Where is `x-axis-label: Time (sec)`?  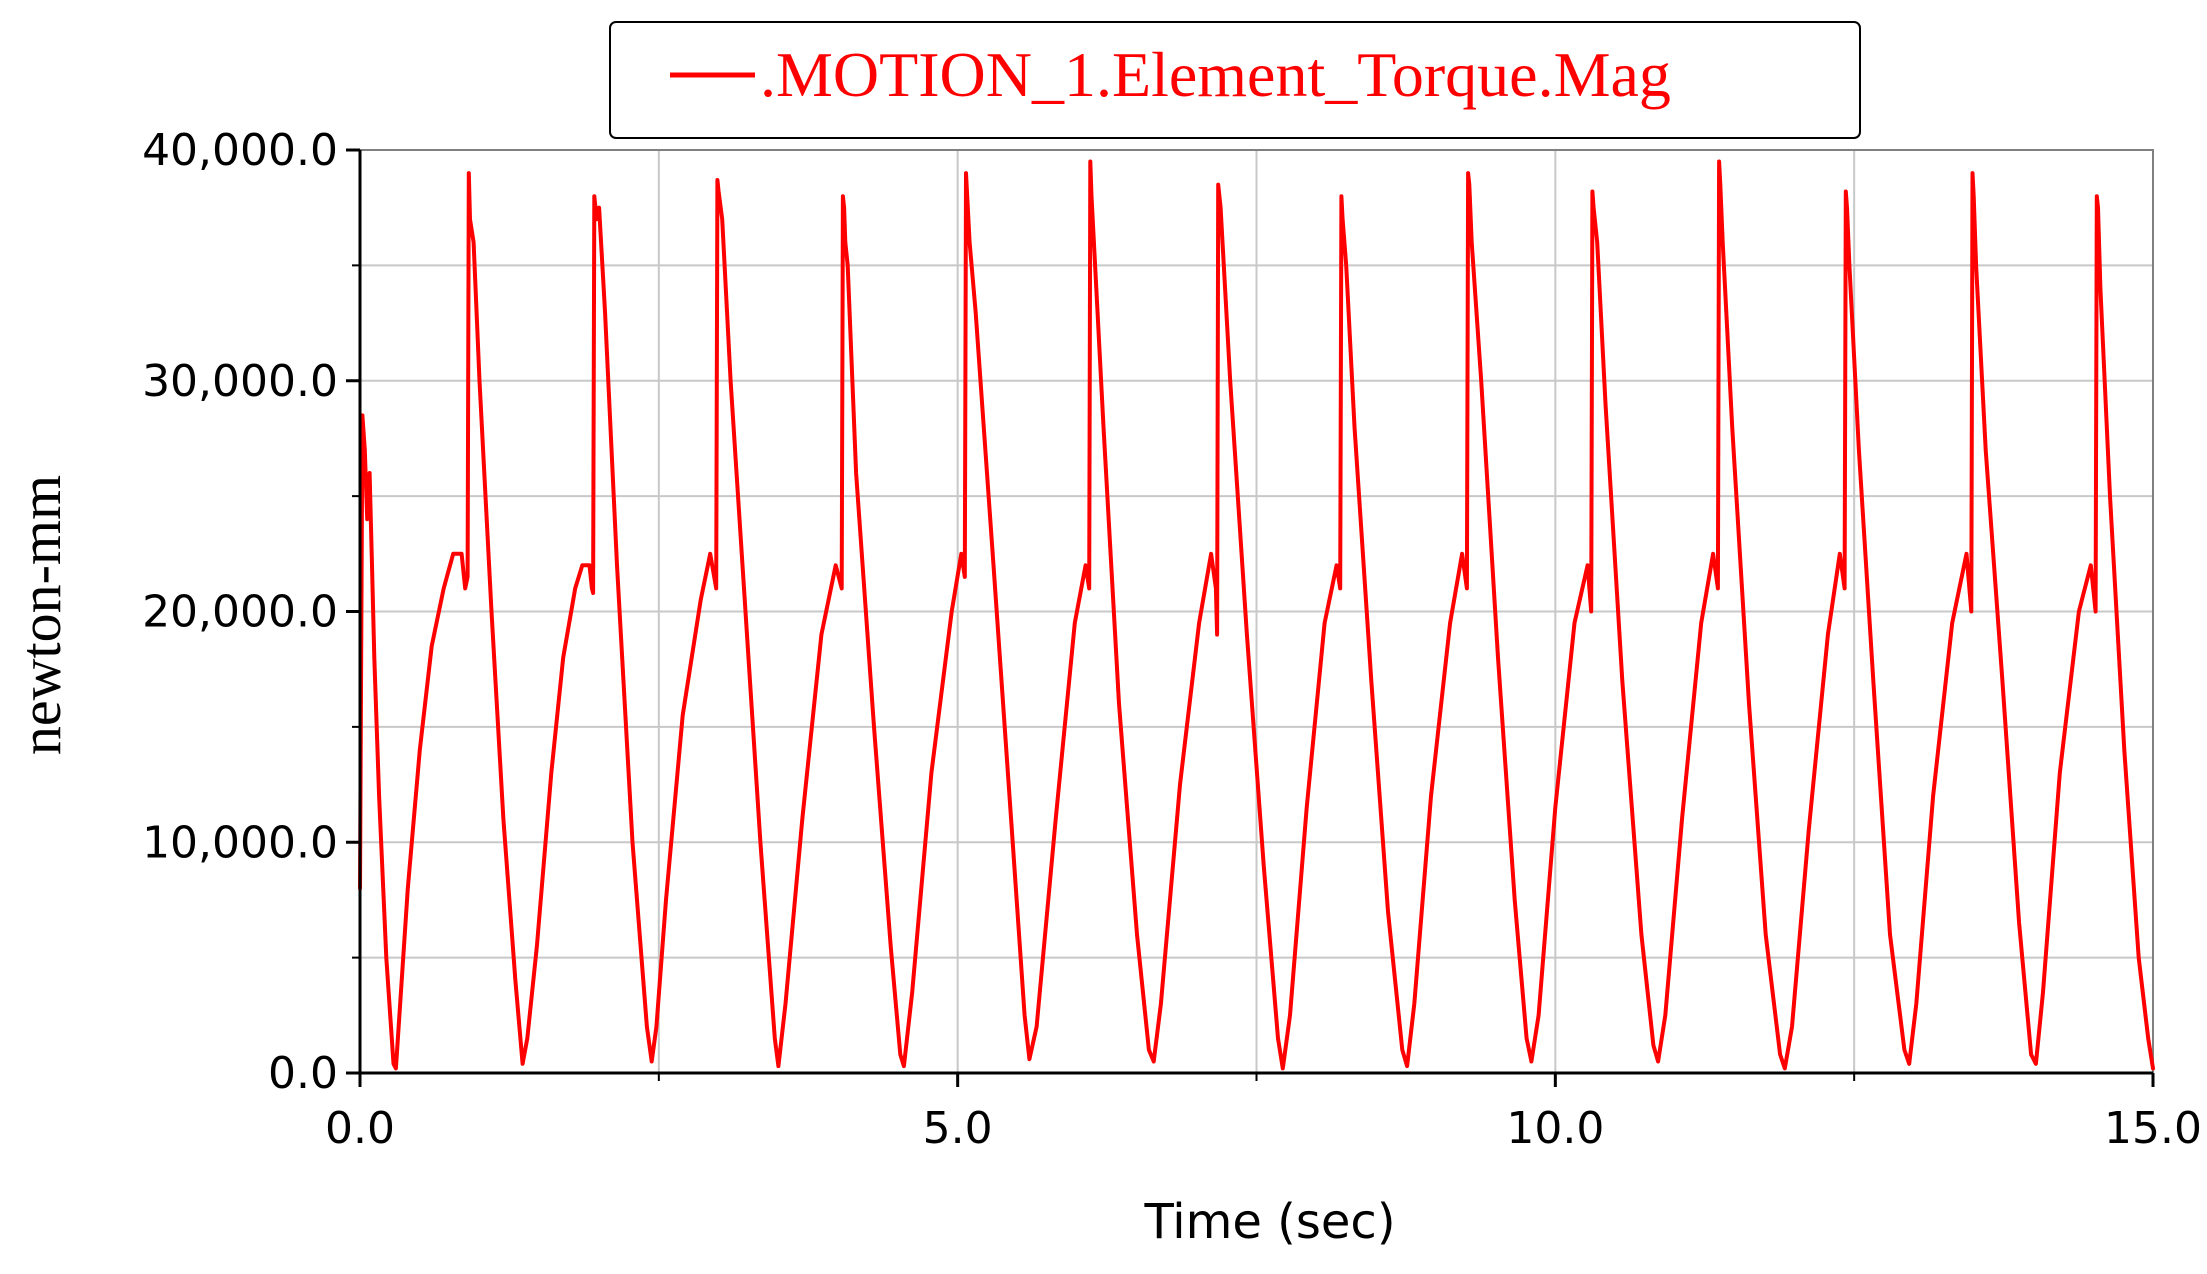
x-axis-label: Time (sec) is located at coordinates (1269, 1222).